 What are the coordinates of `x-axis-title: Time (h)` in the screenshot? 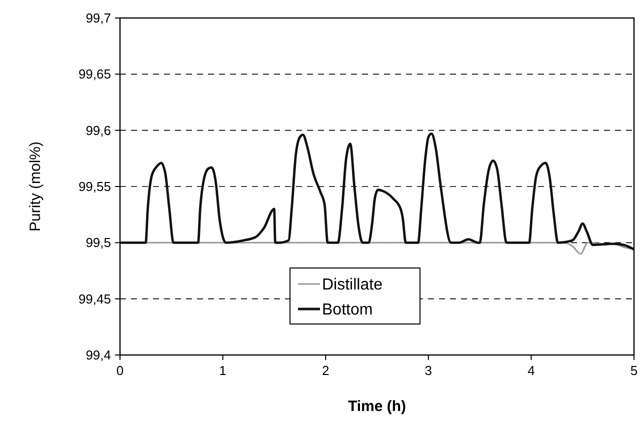 It's located at (377, 406).